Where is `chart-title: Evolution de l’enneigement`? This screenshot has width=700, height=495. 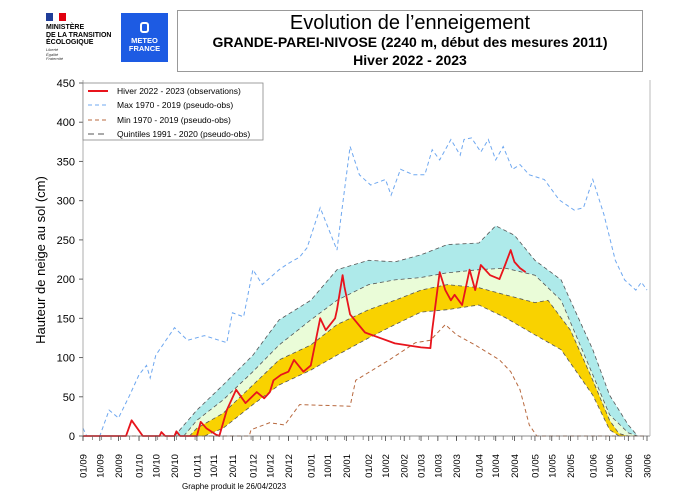 chart-title: Evolution de l’enneigement is located at coordinates (410, 23).